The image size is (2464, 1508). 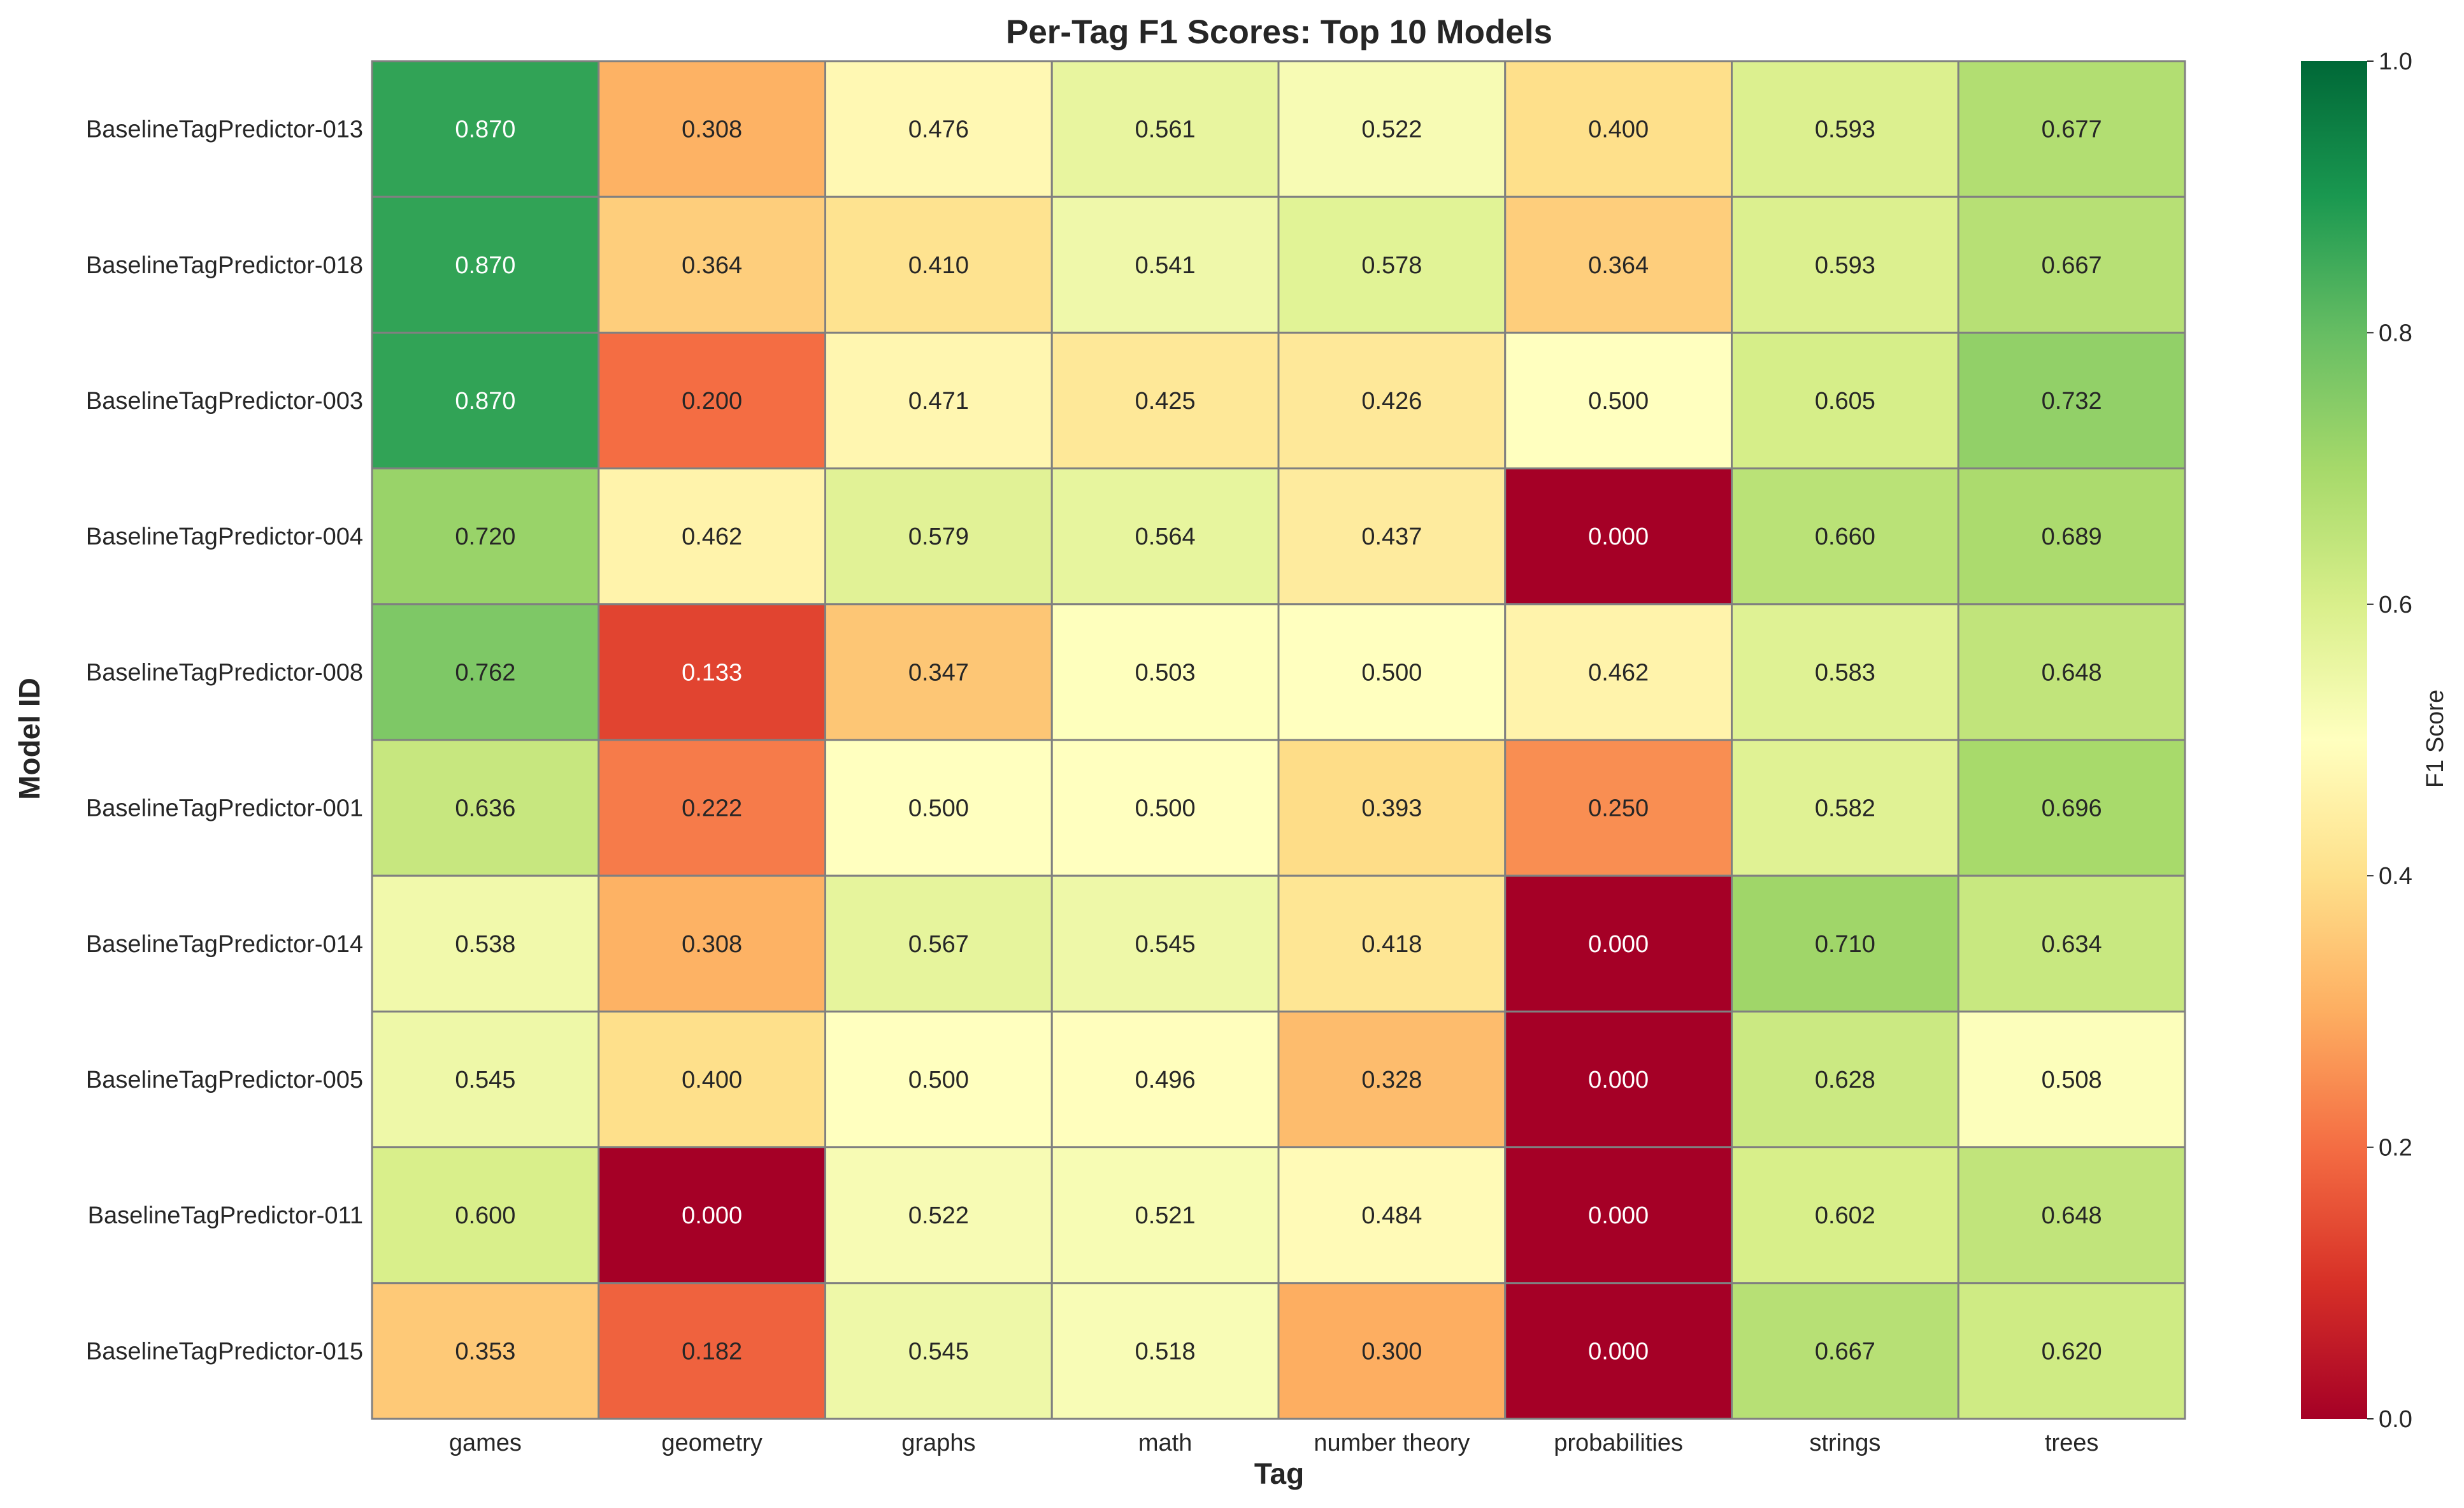 I want to click on cell-value-label: 0.636, so click(x=485, y=808).